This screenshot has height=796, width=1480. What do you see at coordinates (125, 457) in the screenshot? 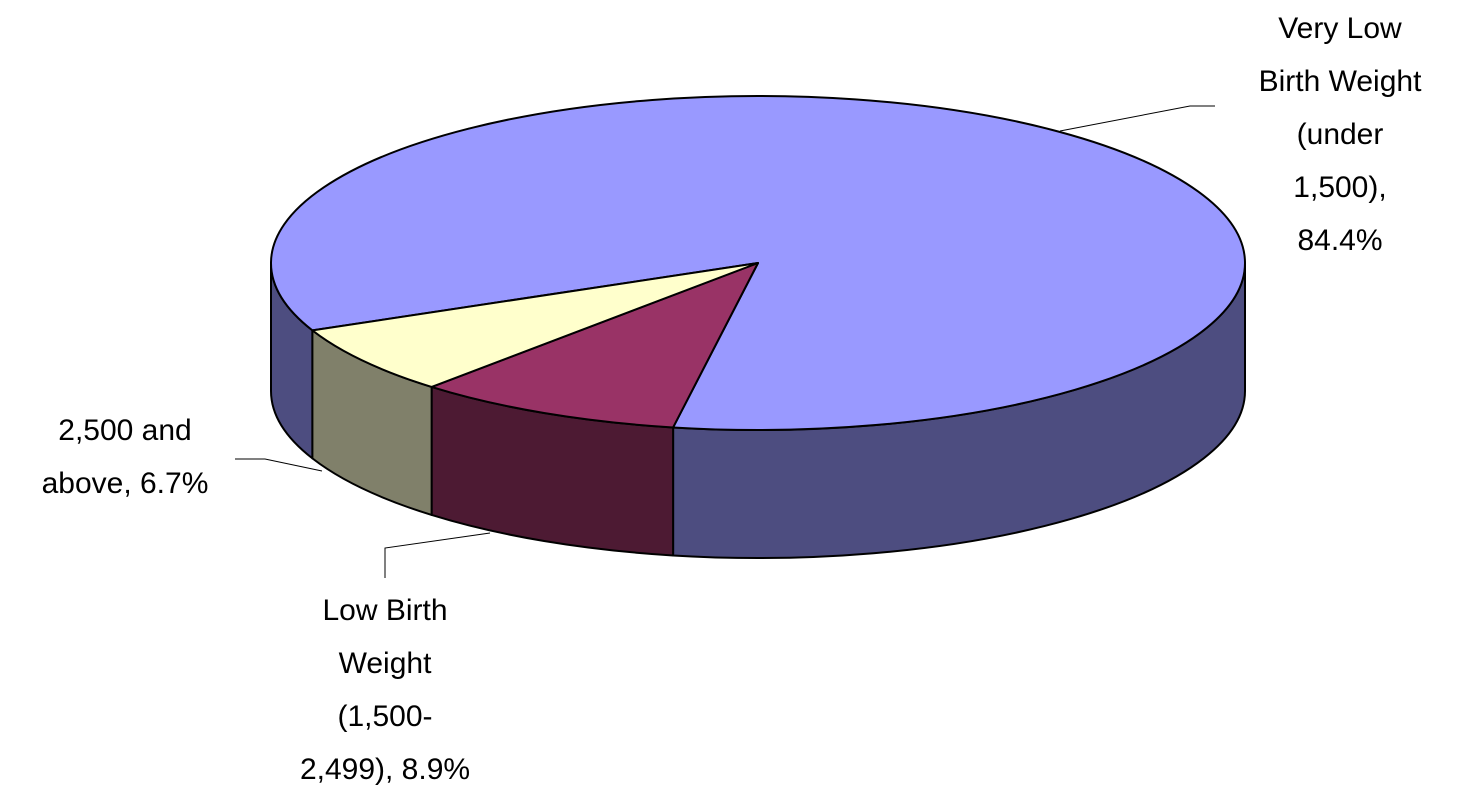
I see `data-label: 2,500 and above, 6.7%` at bounding box center [125, 457].